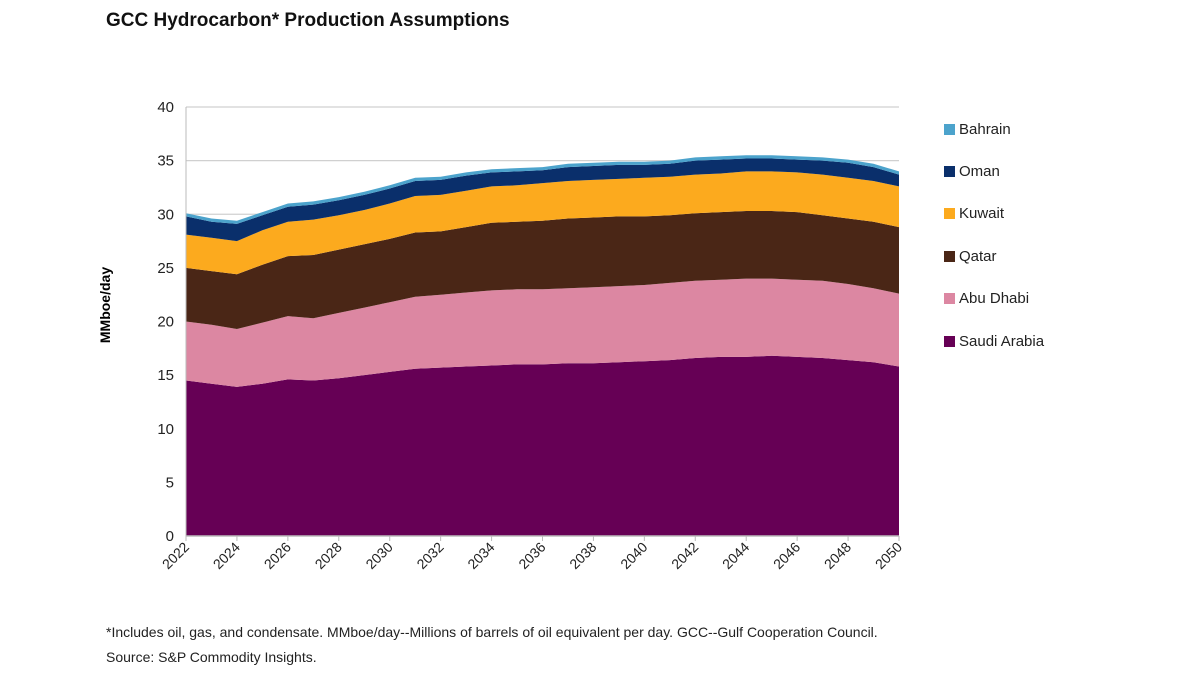 The height and width of the screenshot is (675, 1200). Describe the element at coordinates (978, 256) in the screenshot. I see `legend-label: Qatar` at that location.